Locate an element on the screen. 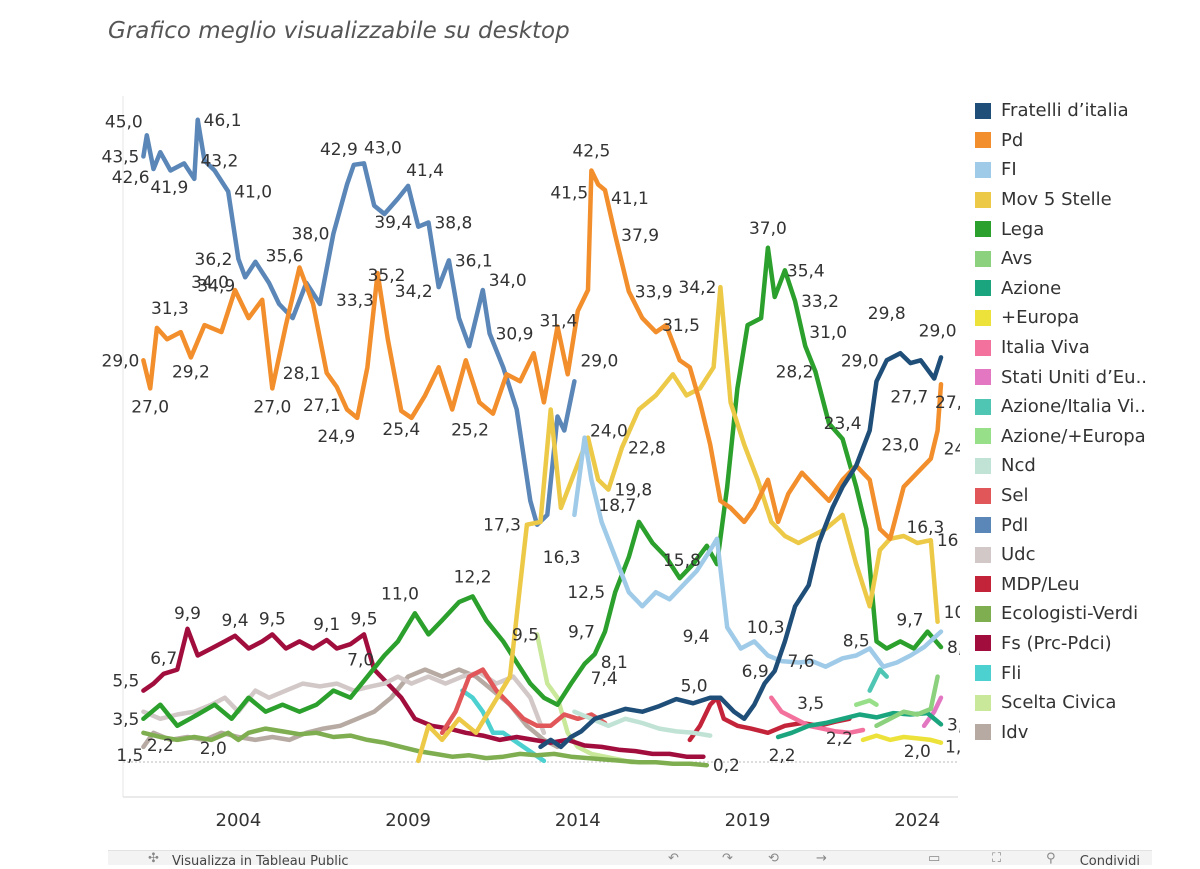 The width and height of the screenshot is (1200, 869). legend-item: Fli is located at coordinates (1063, 673).